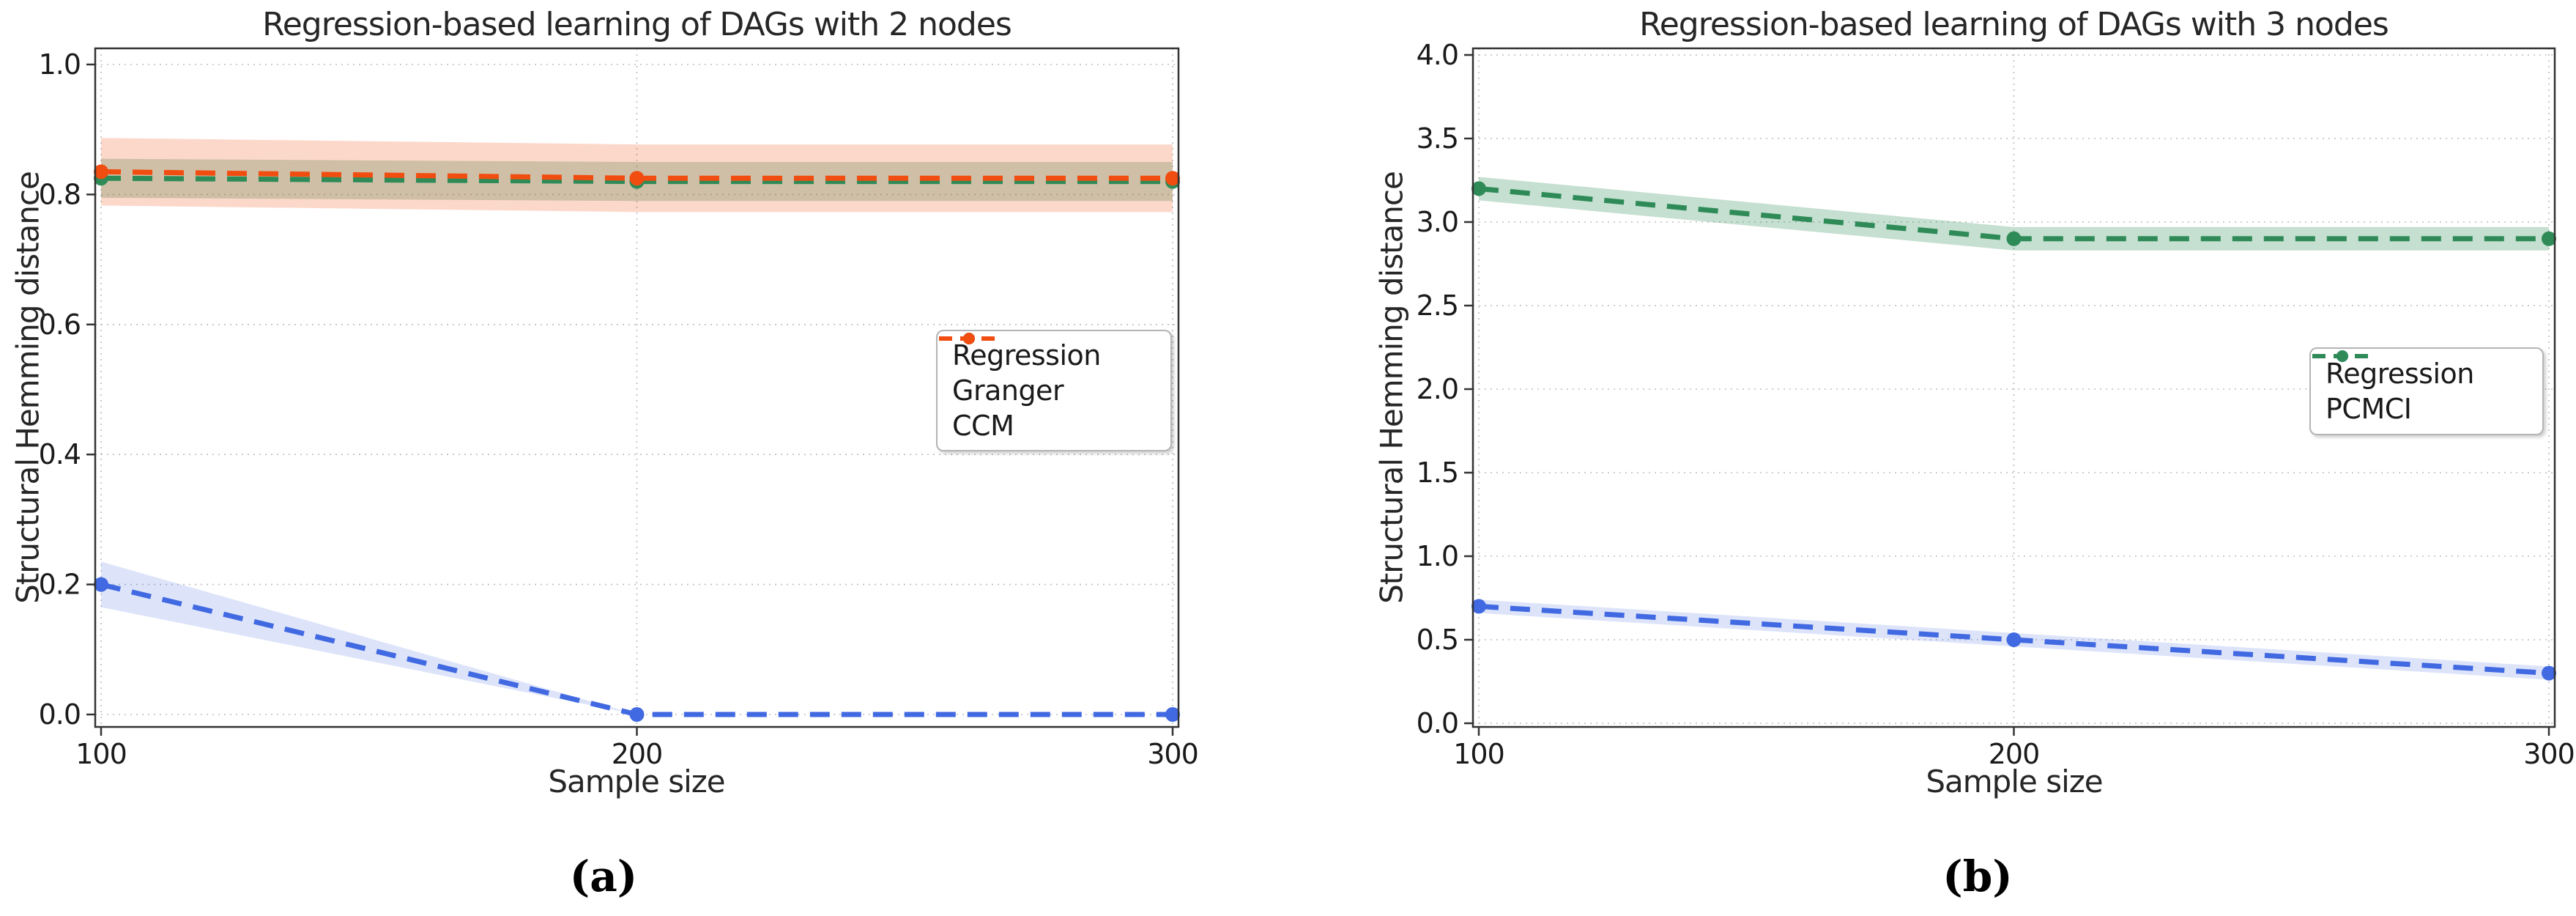 This screenshot has width=2576, height=916. I want to click on y-tick-label: 3.5, so click(1437, 138).